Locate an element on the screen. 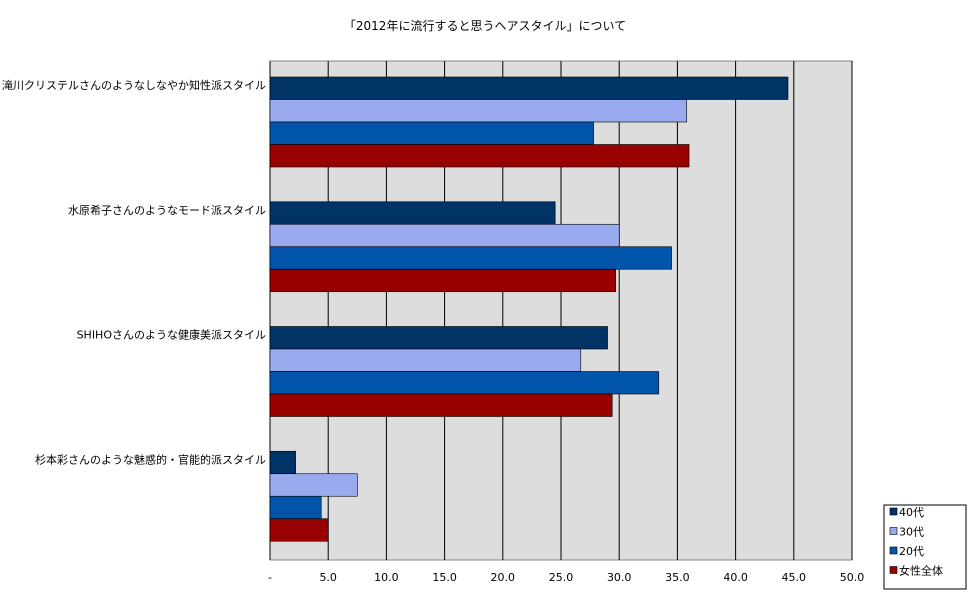 This screenshot has width=970, height=596. x-tick-label: 35.0 is located at coordinates (677, 577).